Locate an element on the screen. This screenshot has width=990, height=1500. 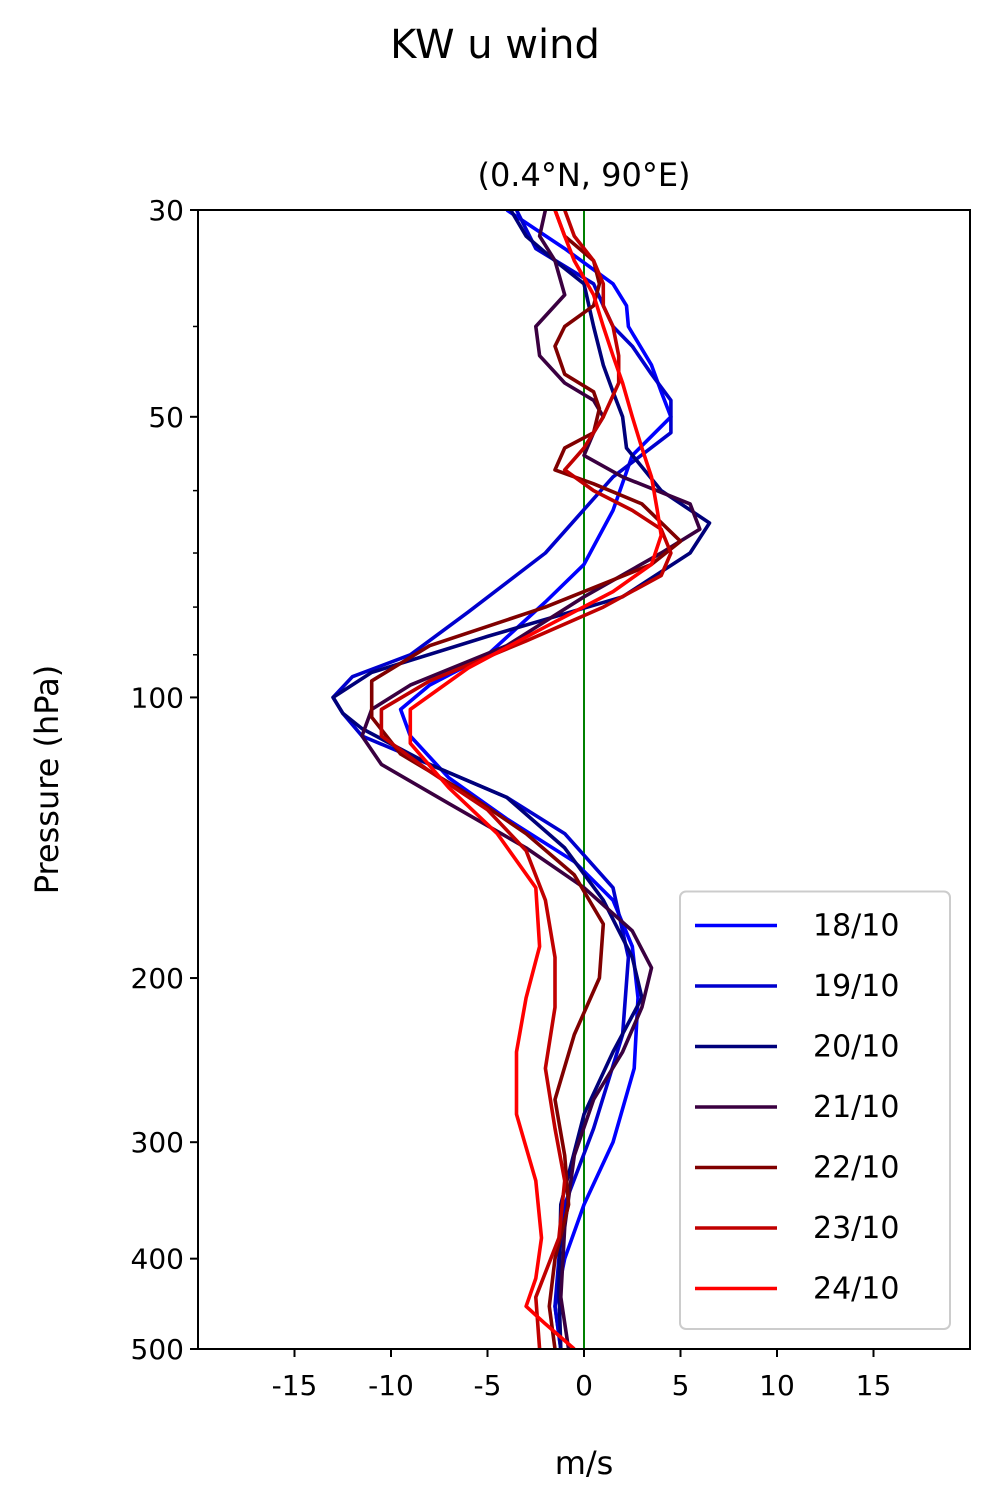
x-tick-label: -15 is located at coordinates (295, 1385).